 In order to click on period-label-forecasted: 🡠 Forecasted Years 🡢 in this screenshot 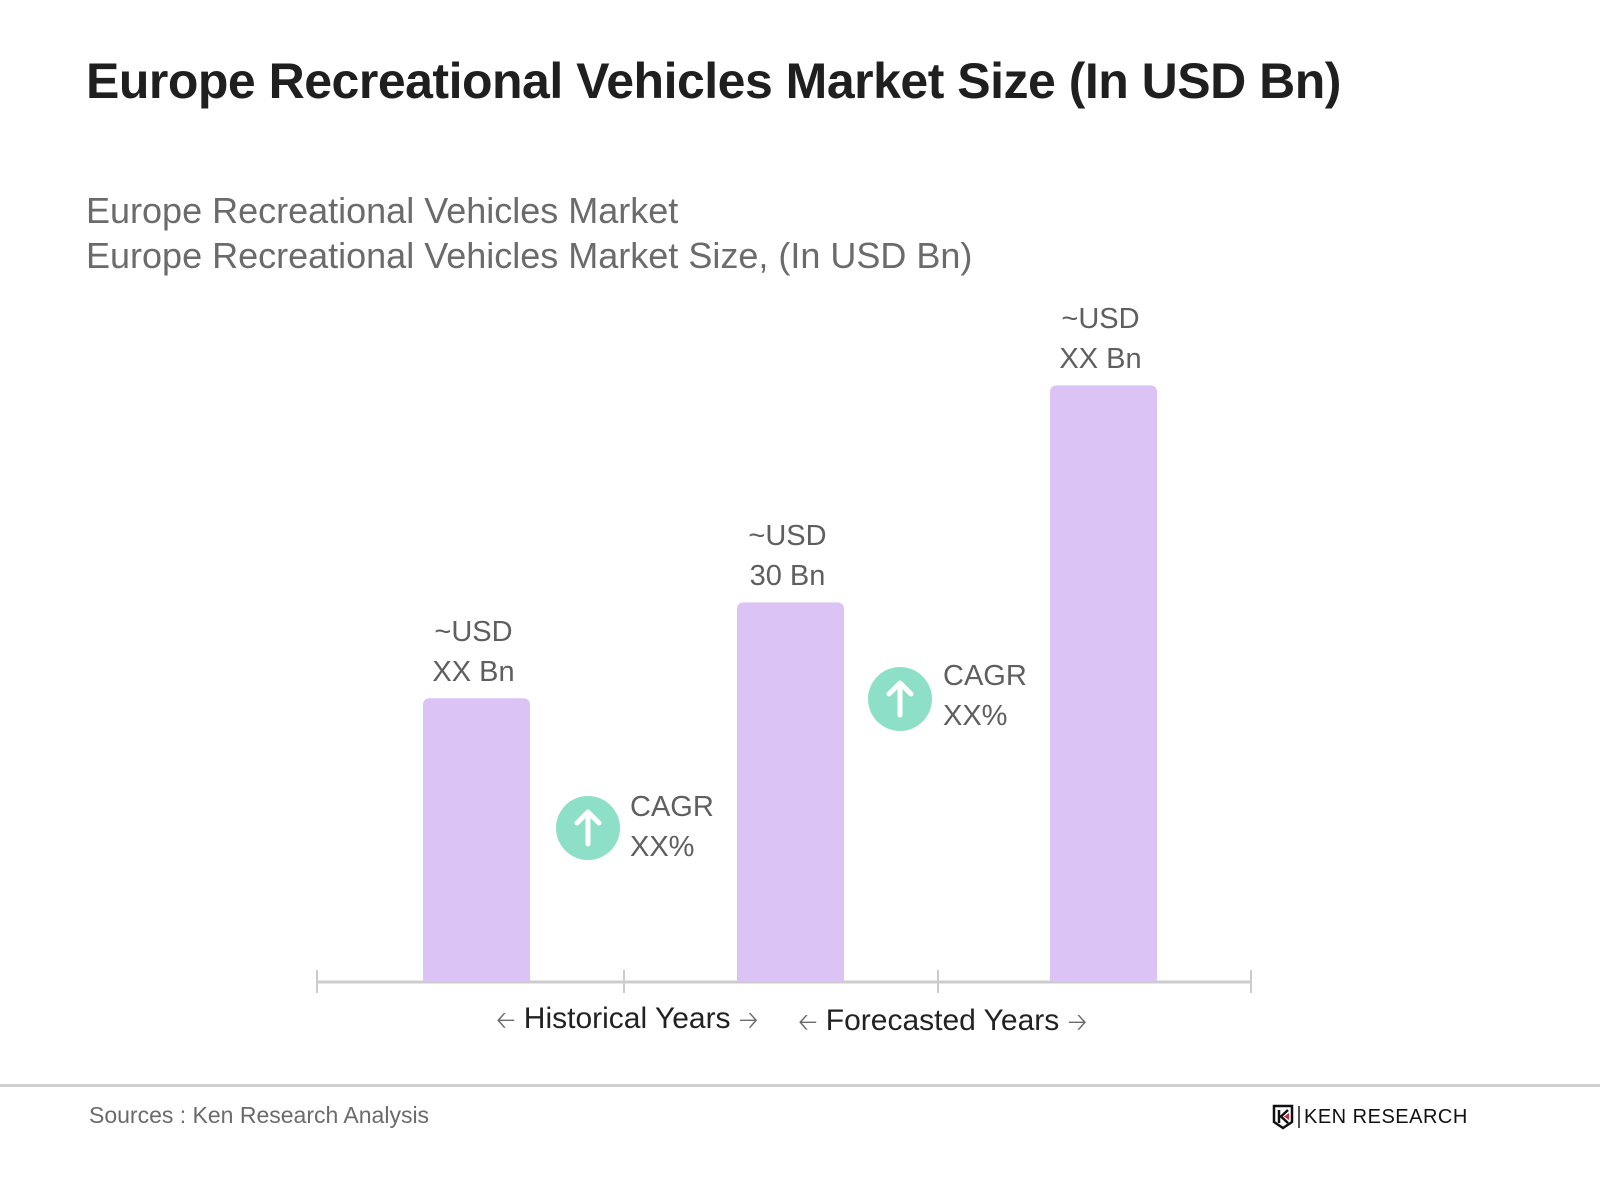, I will do `click(942, 1025)`.